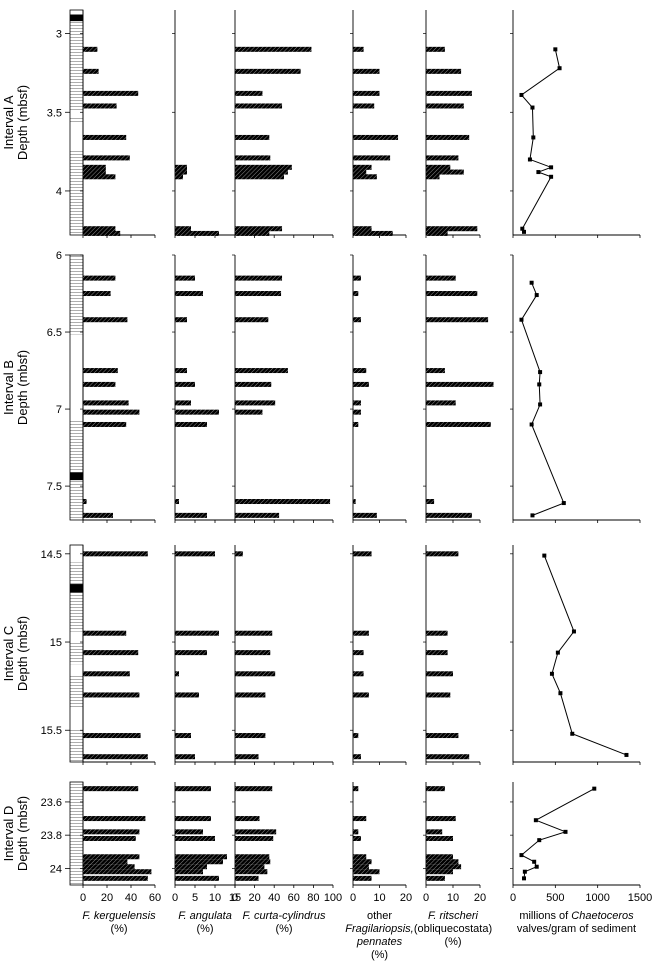 Image resolution: width=653 pixels, height=964 pixels. What do you see at coordinates (22, 833) in the screenshot?
I see `depth-axis-label: Depth (mbsf)` at bounding box center [22, 833].